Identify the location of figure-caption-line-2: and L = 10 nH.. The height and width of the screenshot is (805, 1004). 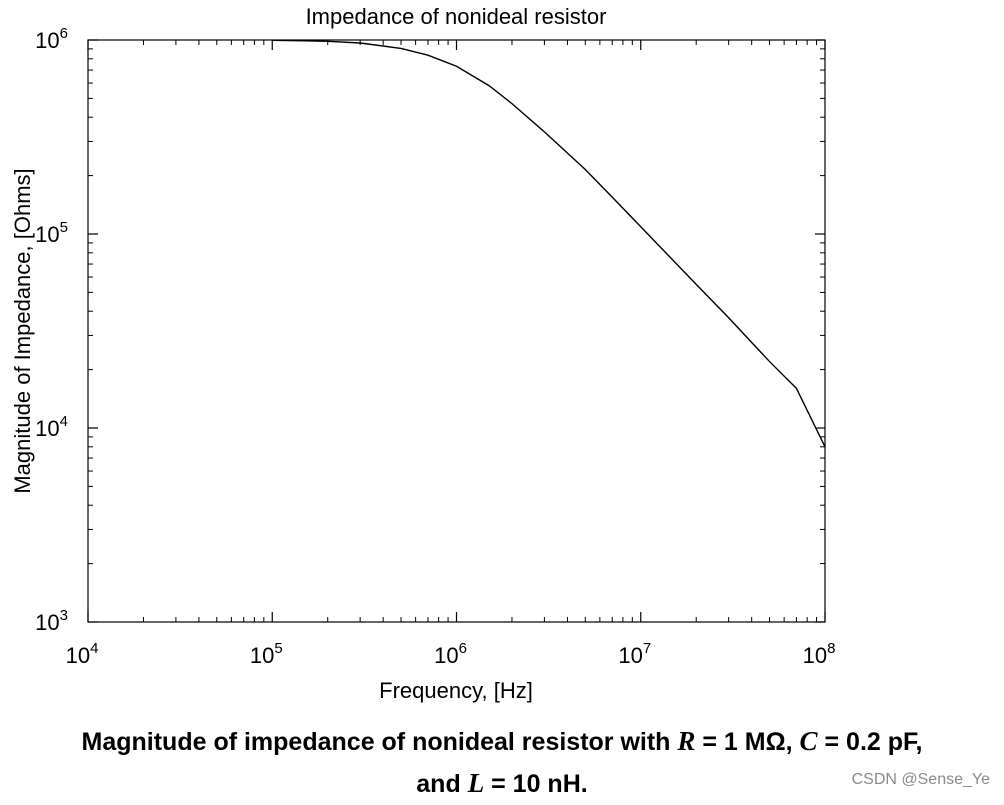
(502, 783).